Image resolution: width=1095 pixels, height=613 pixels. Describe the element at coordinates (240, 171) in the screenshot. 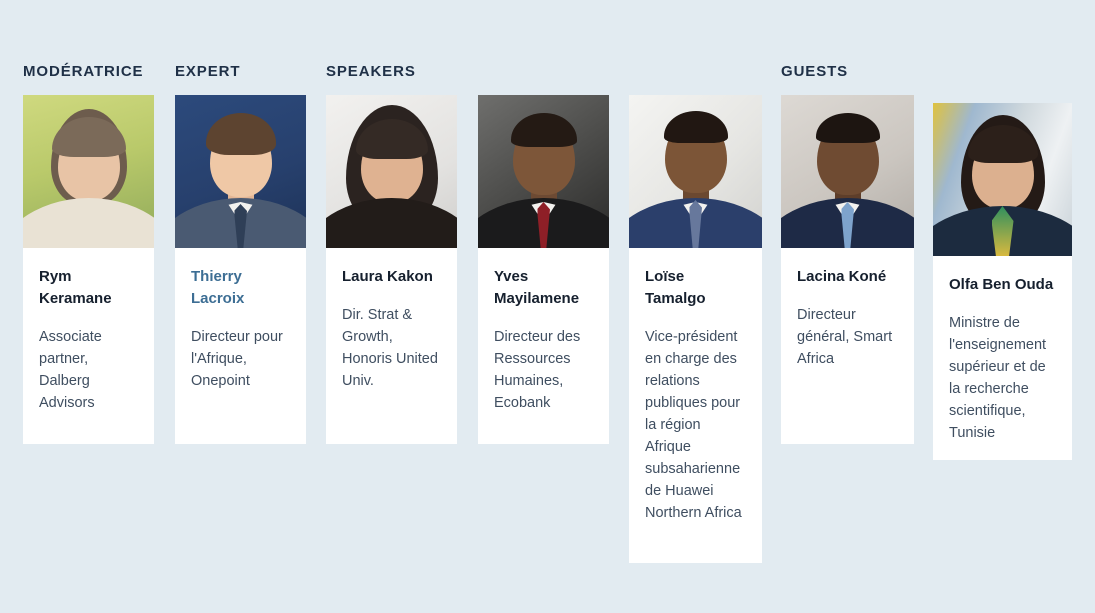

I see `portrait-thierry-lacroix` at that location.